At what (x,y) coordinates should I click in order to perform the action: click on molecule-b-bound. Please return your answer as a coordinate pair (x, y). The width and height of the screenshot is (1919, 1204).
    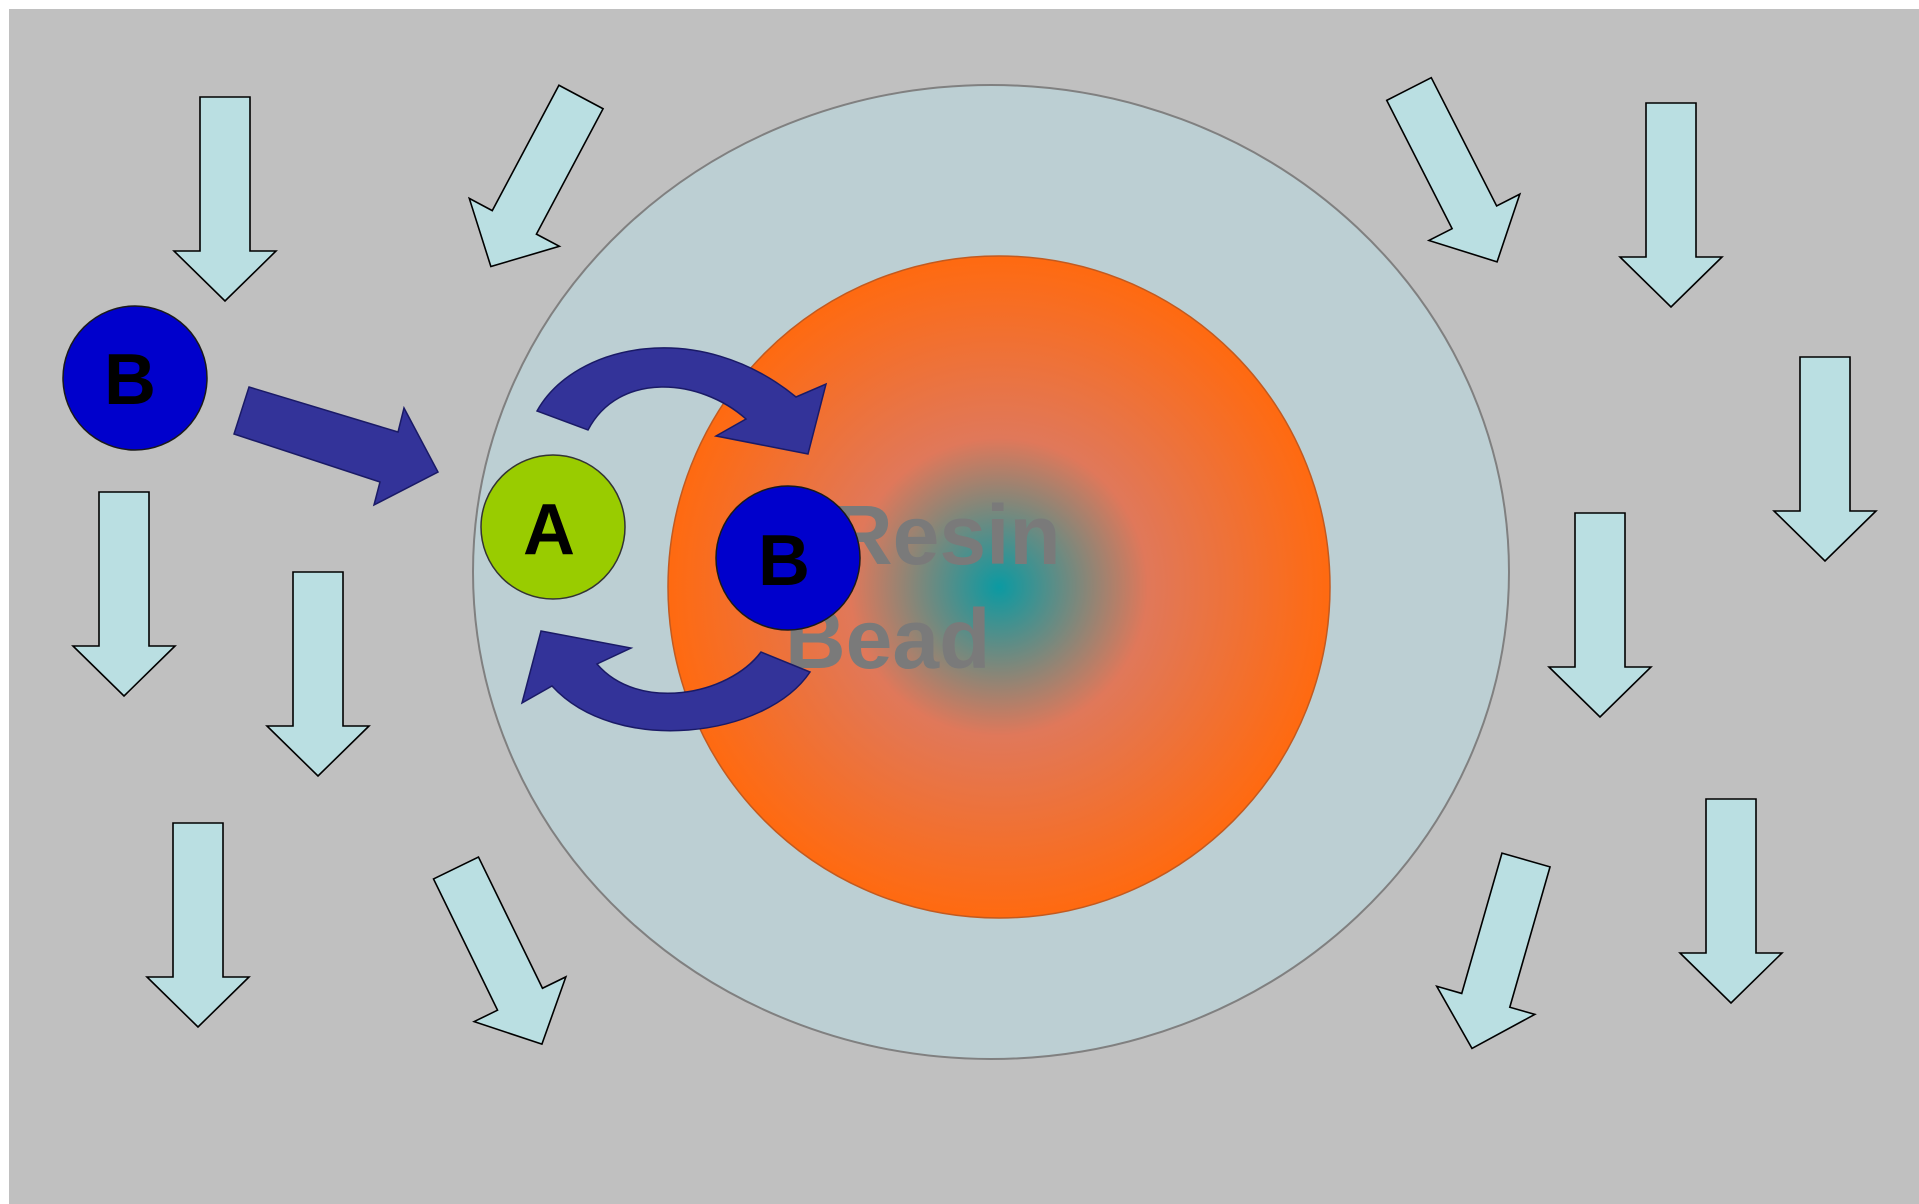
    Looking at the image, I should click on (788, 558).